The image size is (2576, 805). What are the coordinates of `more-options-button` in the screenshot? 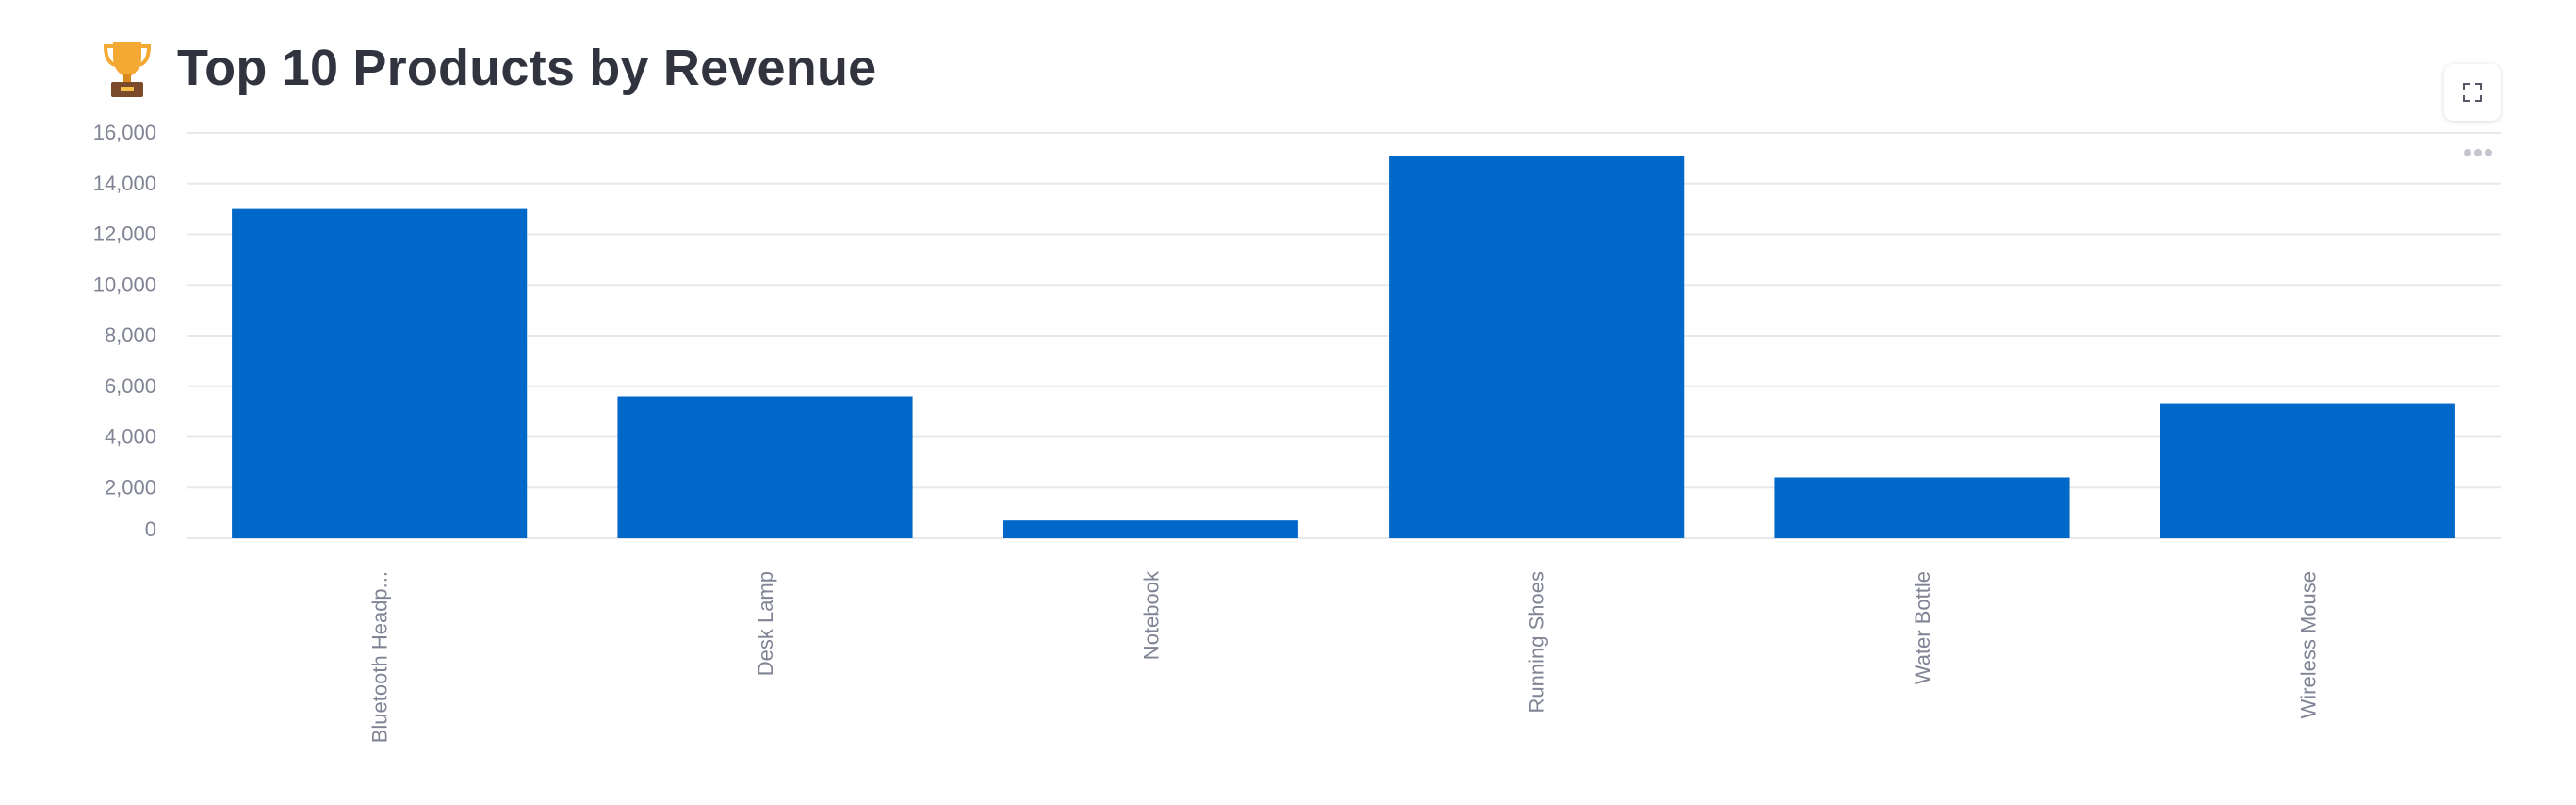 It's located at (2478, 153).